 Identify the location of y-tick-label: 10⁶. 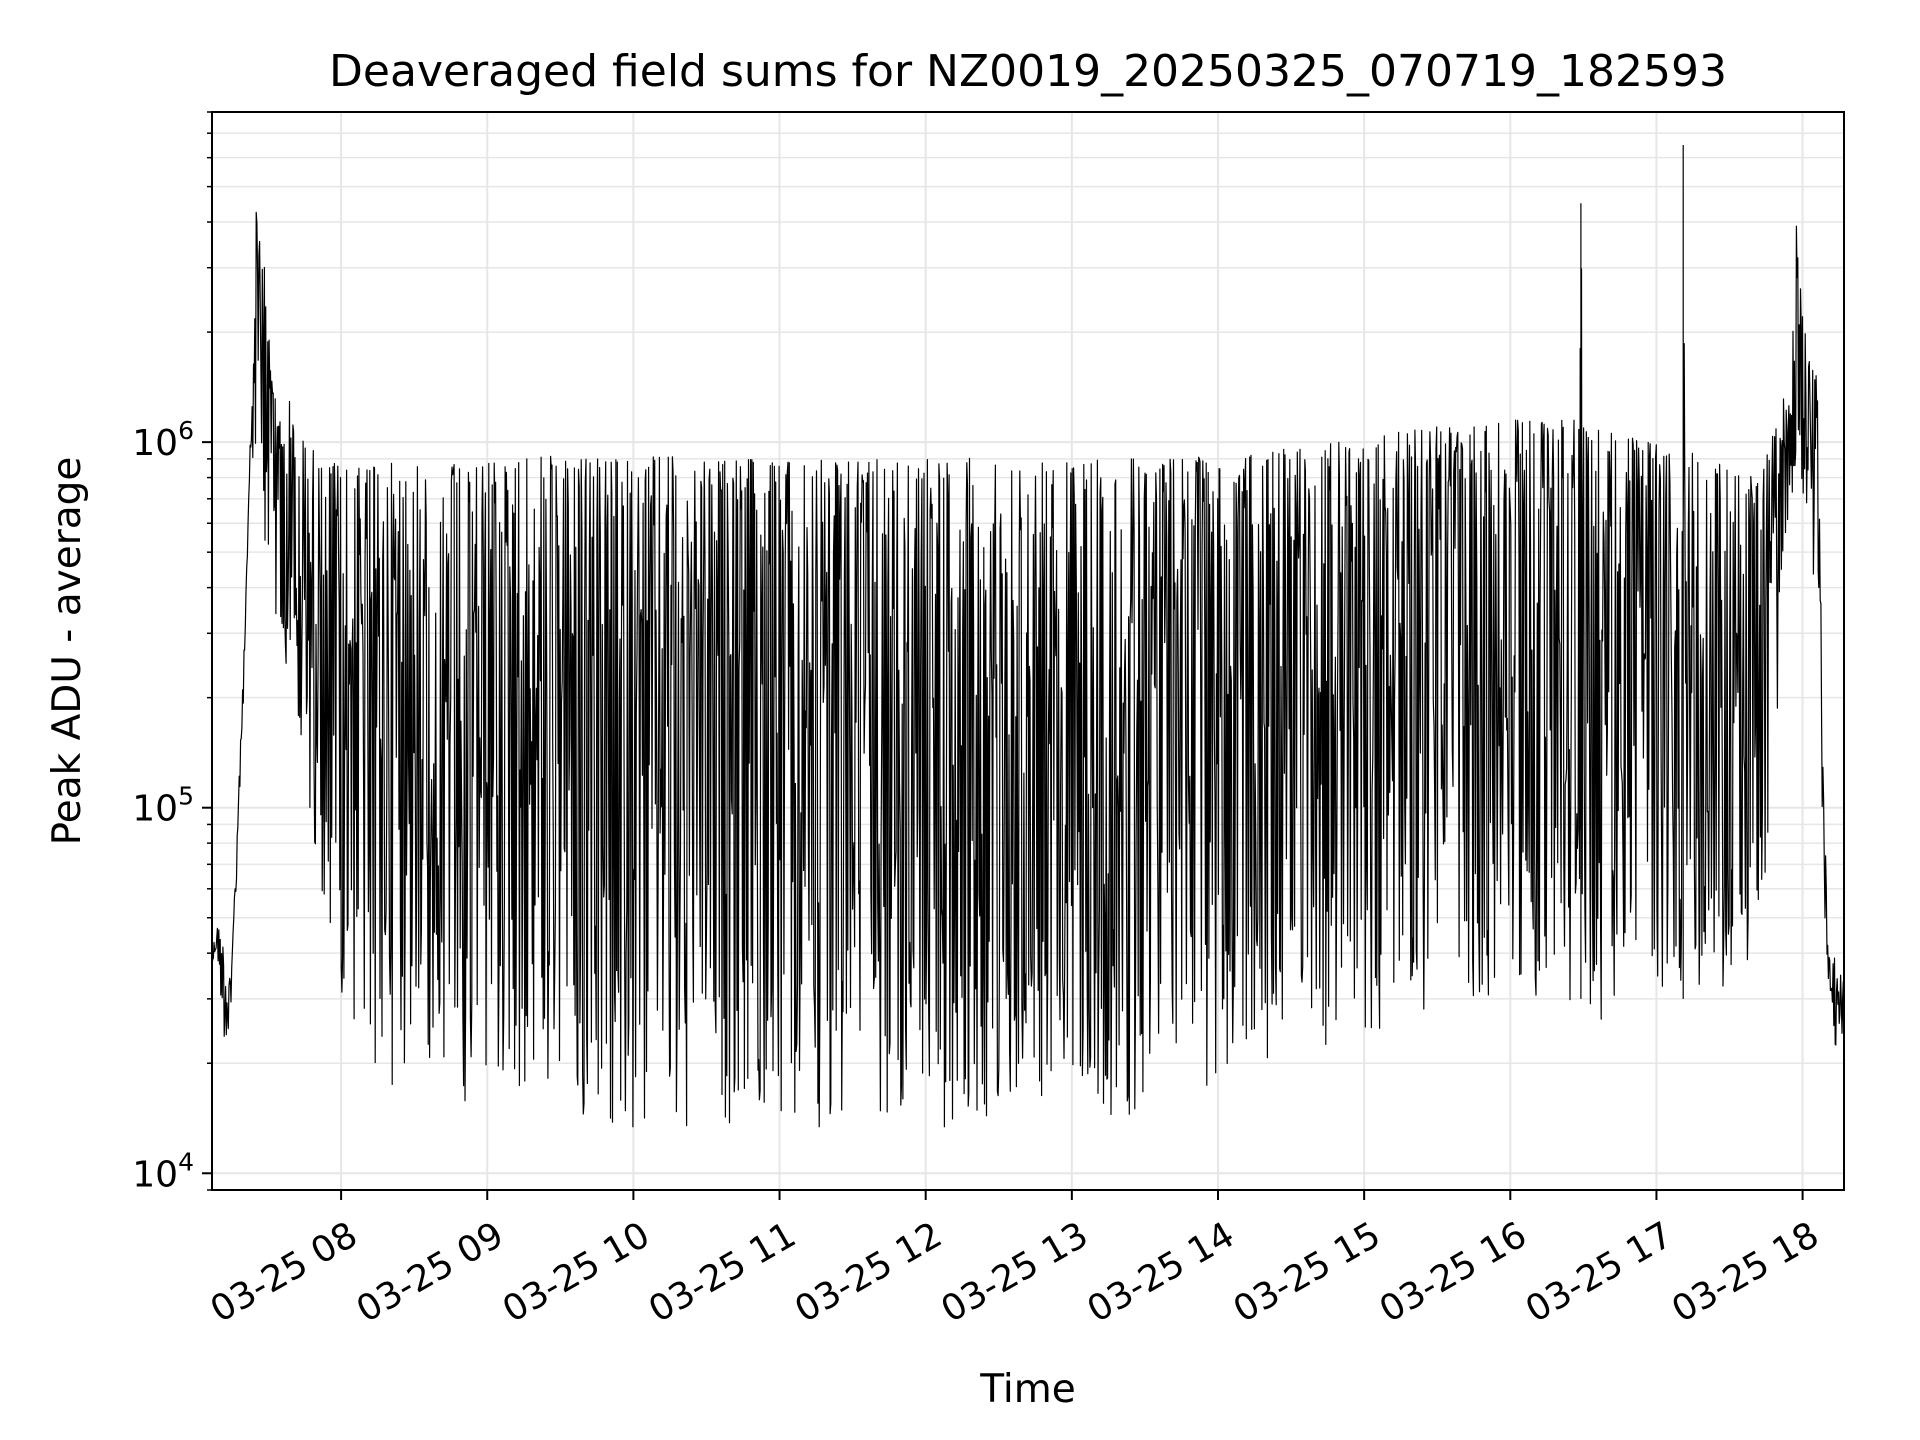
(163, 440).